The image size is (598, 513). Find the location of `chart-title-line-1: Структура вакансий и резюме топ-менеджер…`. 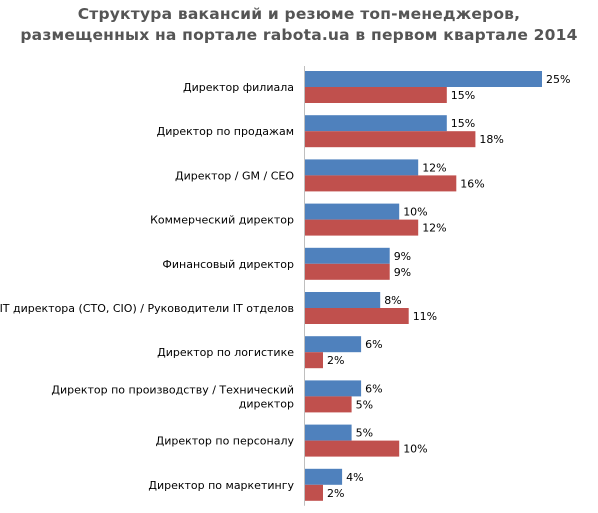

chart-title-line-1: Структура вакансий и резюме топ-менеджер… is located at coordinates (299, 14).